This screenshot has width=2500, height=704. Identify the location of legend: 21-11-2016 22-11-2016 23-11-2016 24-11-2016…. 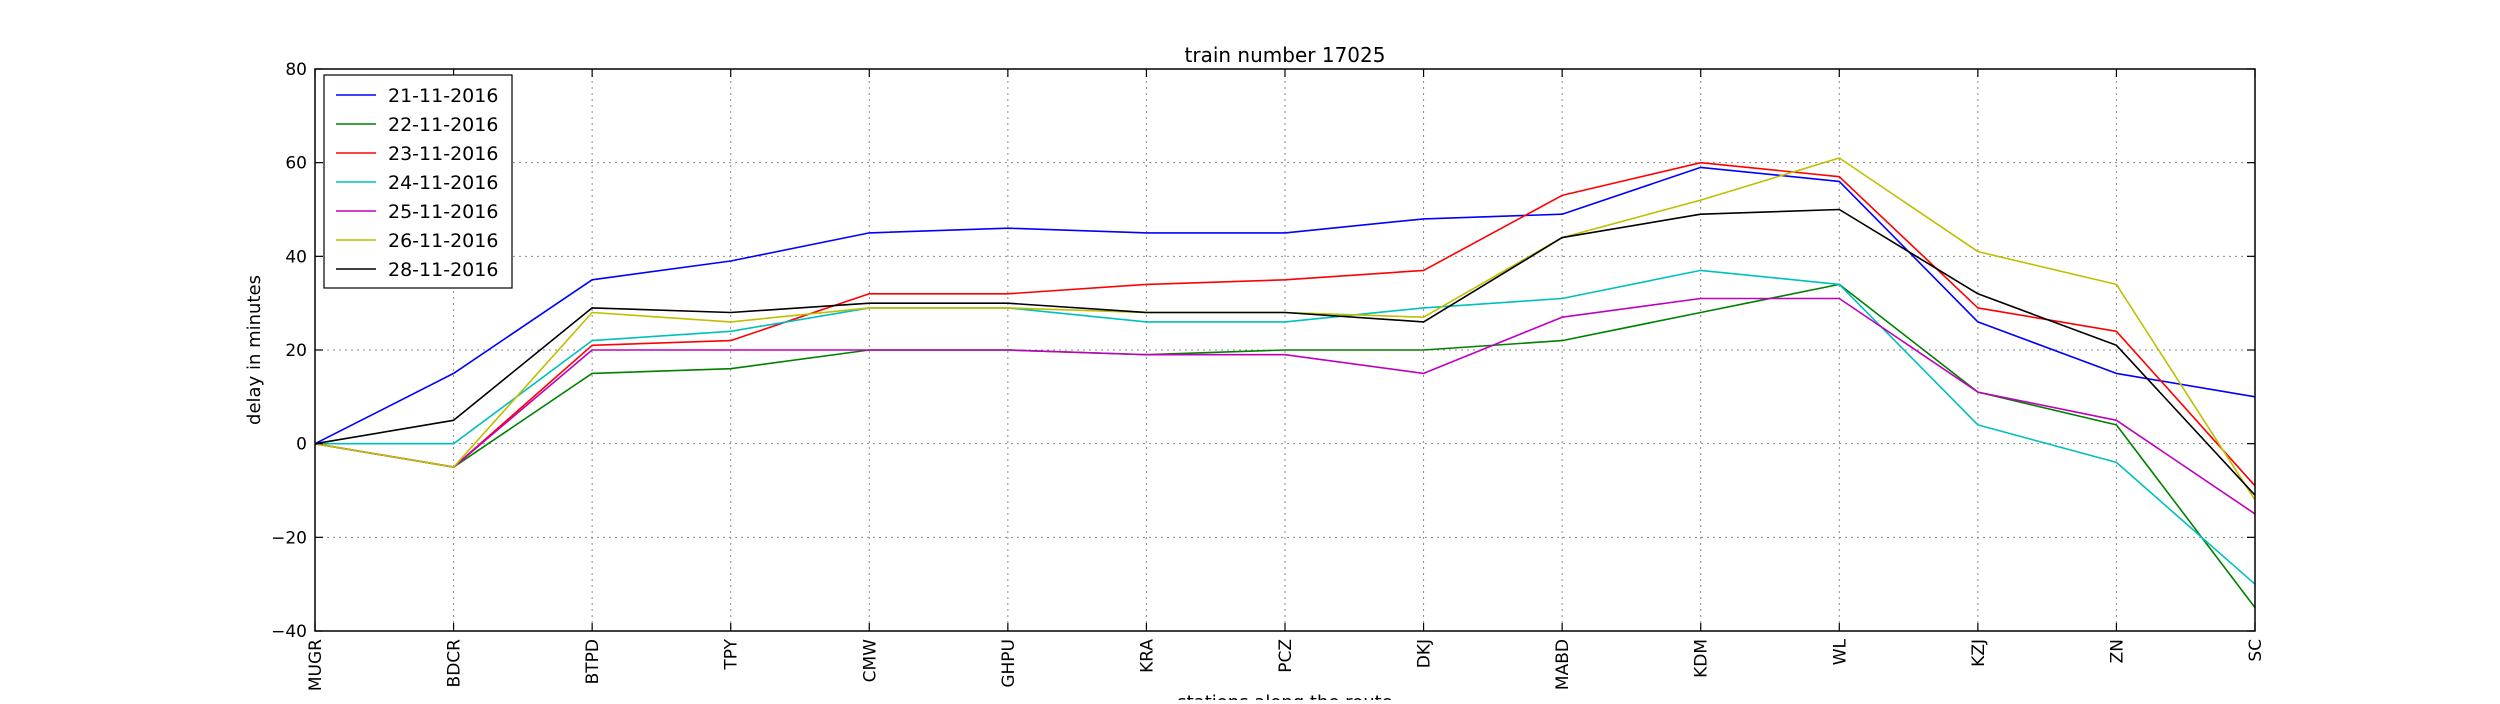
(418, 181).